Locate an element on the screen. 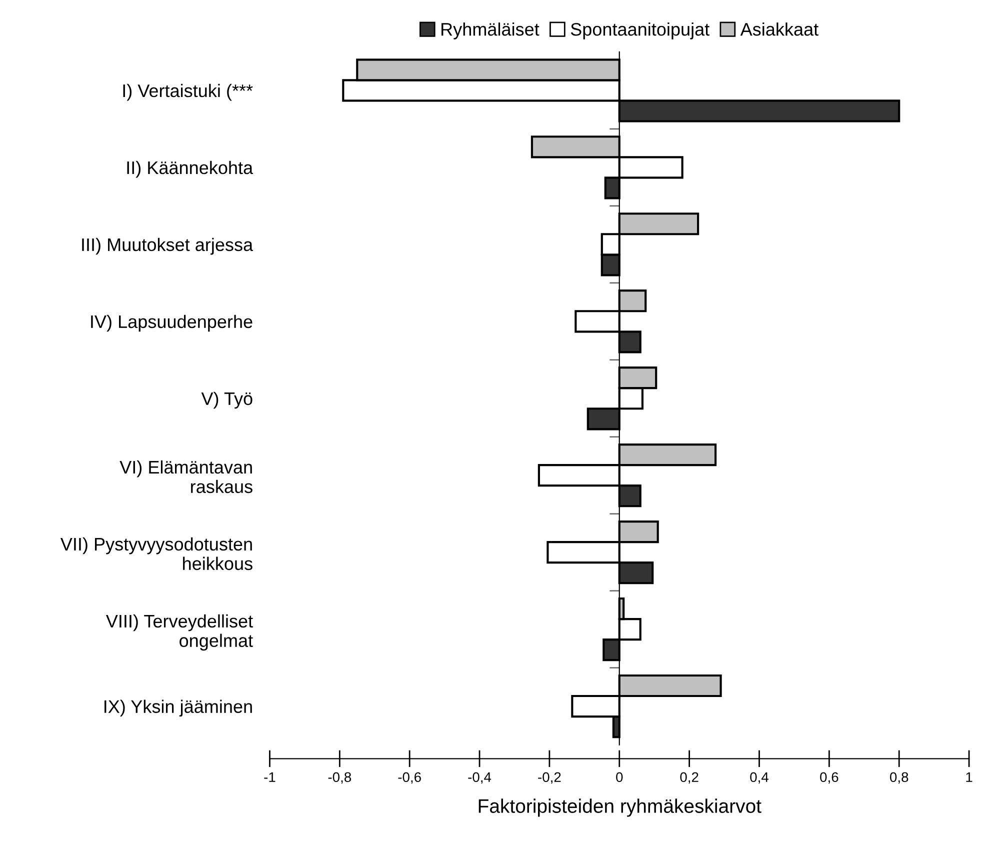  legend-label: Spontaanitoipujat is located at coordinates (640, 31).